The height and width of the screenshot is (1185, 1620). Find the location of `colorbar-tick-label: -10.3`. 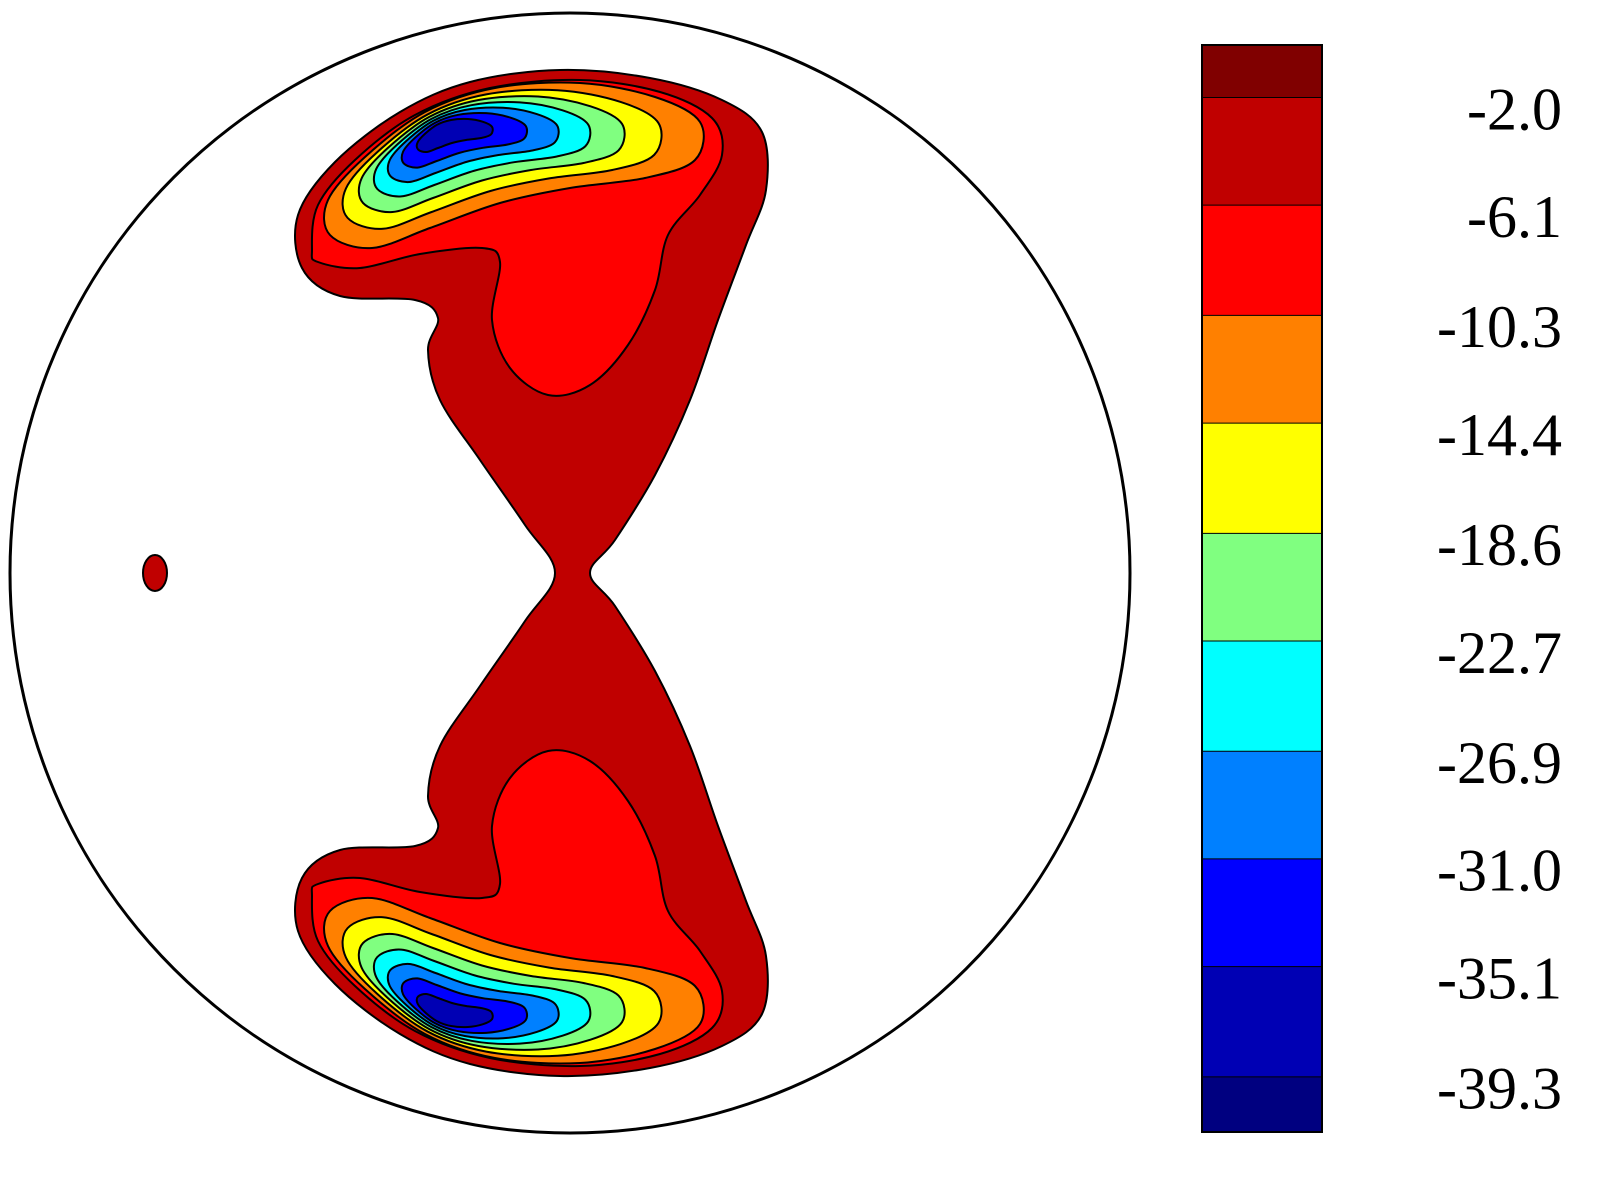

colorbar-tick-label: -10.3 is located at coordinates (1499, 327).